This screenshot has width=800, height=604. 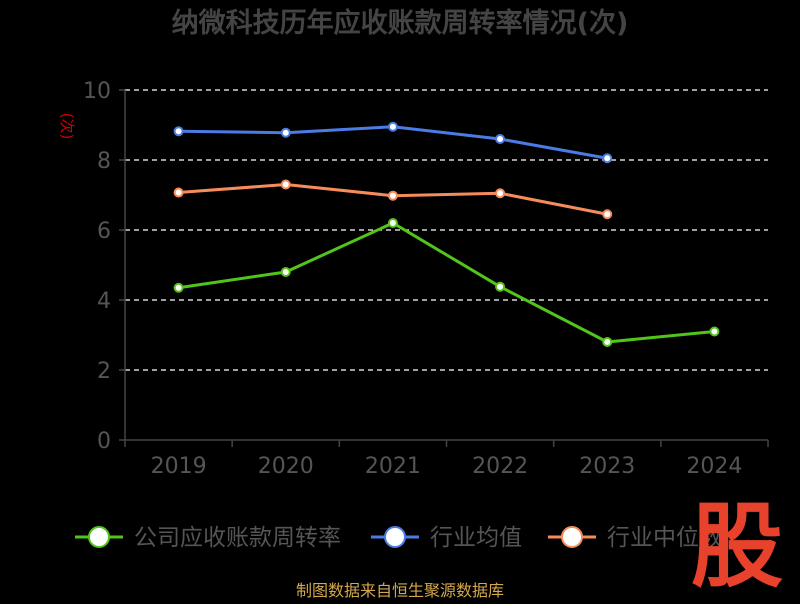 What do you see at coordinates (393, 466) in the screenshot?
I see `x-tick-label: 2021` at bounding box center [393, 466].